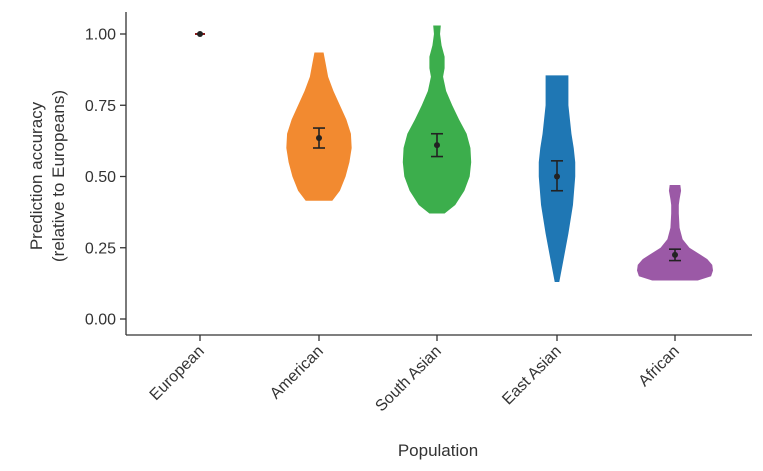 Image resolution: width=763 pixels, height=471 pixels. Describe the element at coordinates (659, 366) in the screenshot. I see `x-tick-label: African` at that location.